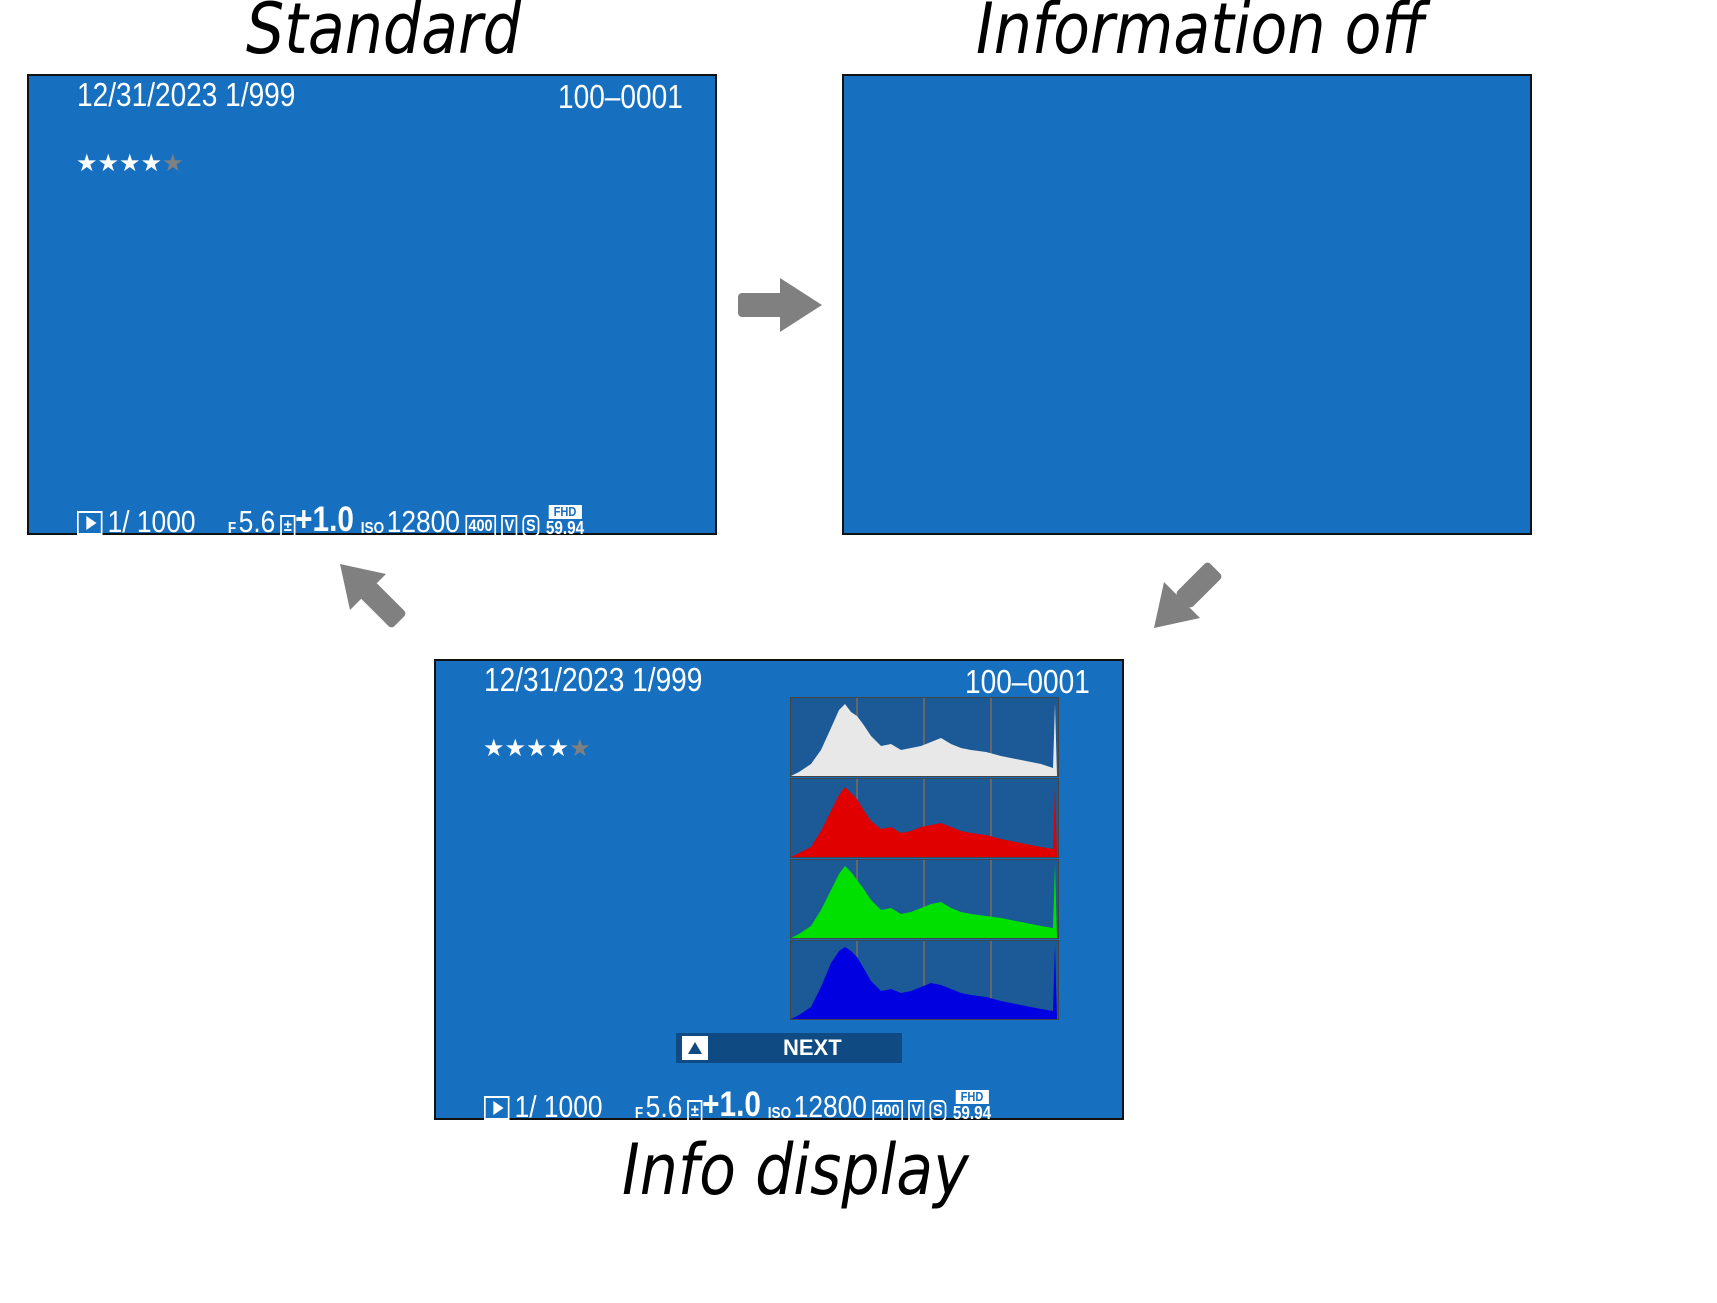  What do you see at coordinates (1200, 35) in the screenshot?
I see `caption-information-off: Information off` at bounding box center [1200, 35].